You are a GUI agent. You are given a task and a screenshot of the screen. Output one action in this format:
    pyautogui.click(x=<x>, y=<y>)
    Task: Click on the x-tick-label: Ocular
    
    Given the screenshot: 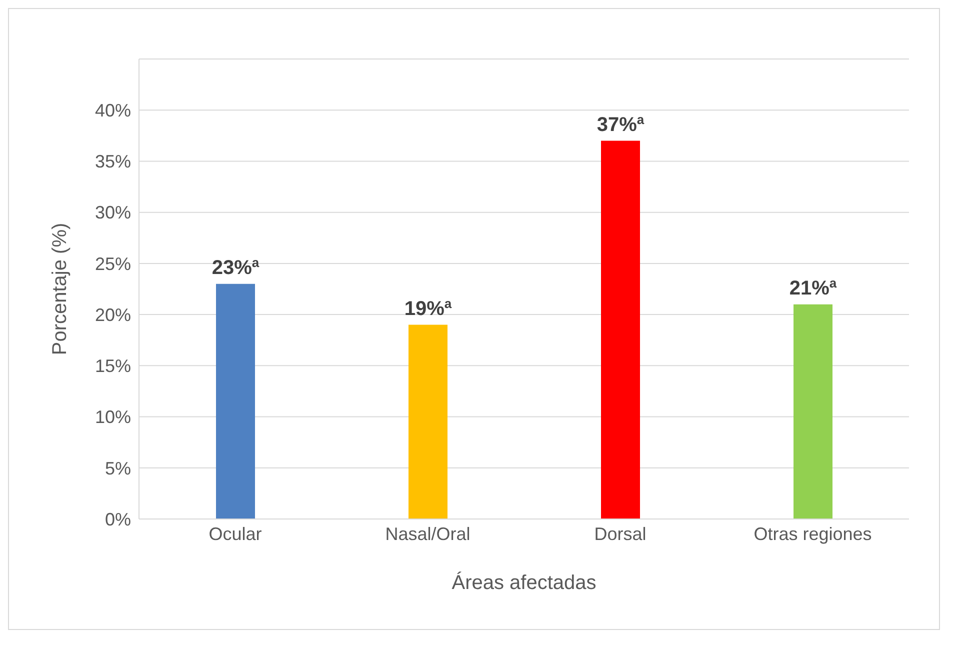 What is the action you would take?
    pyautogui.click(x=235, y=534)
    